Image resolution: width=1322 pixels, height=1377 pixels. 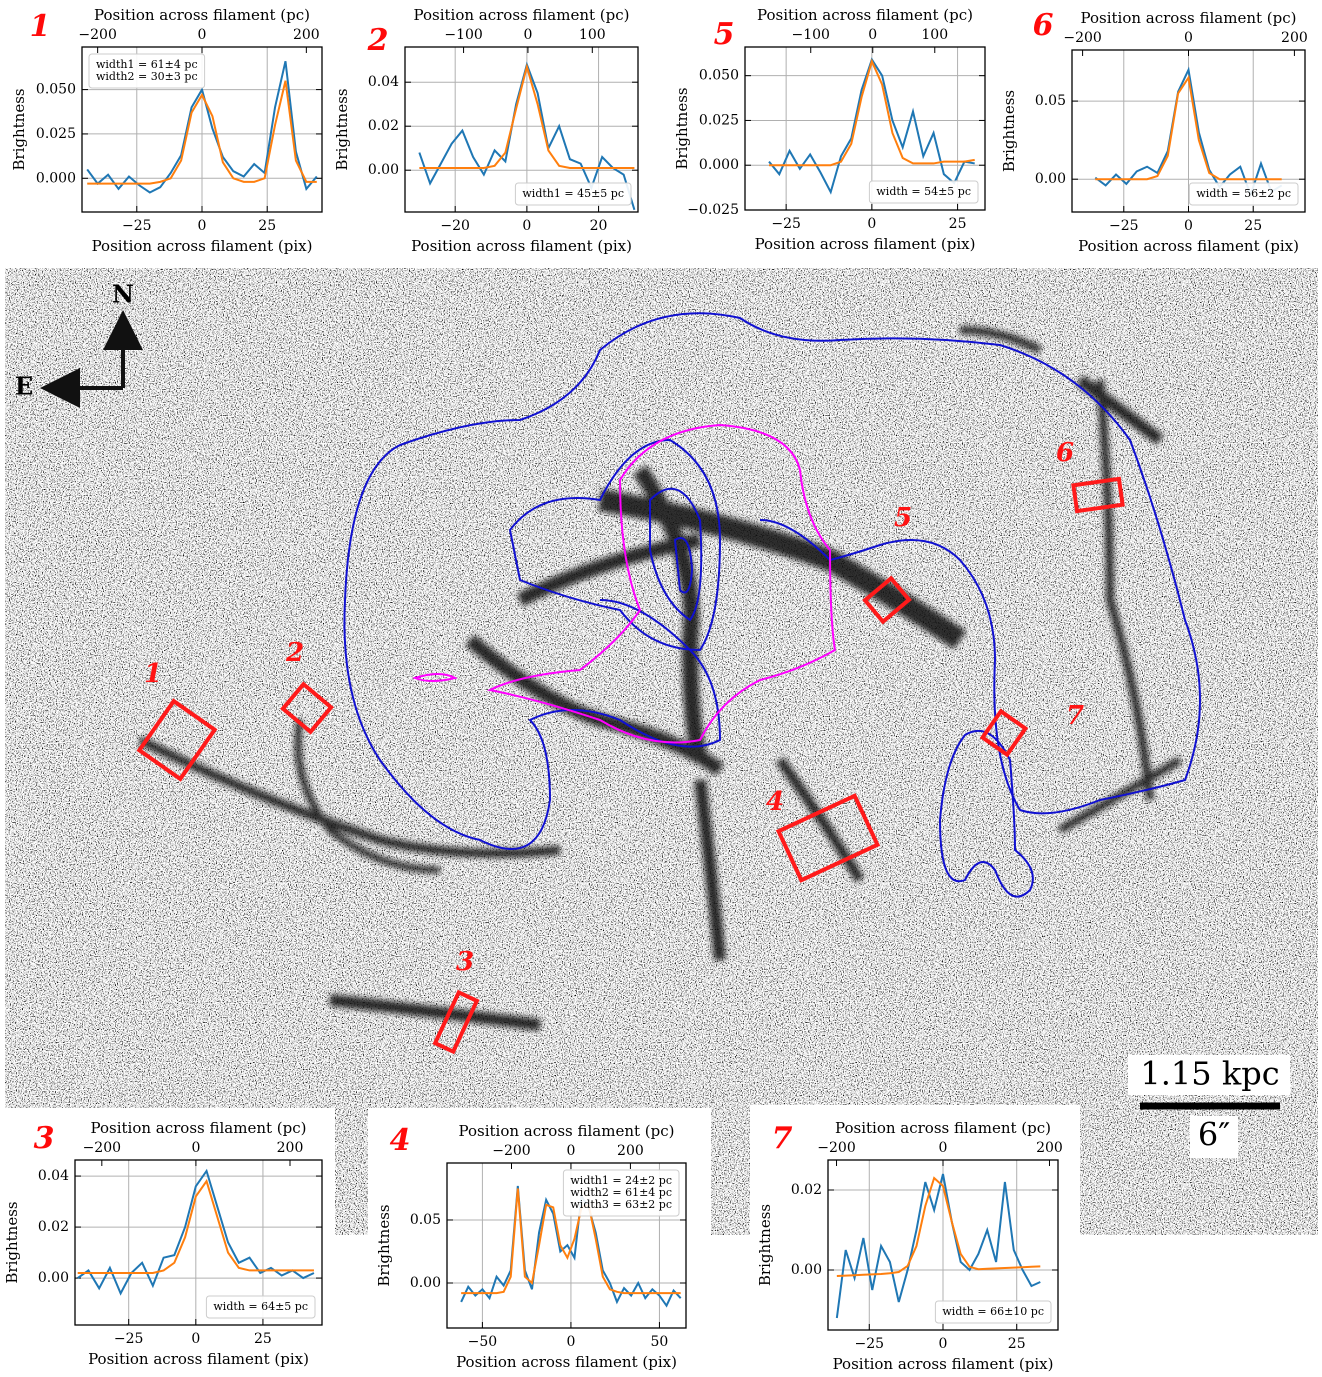 What do you see at coordinates (400, 1140) in the screenshot?
I see `panel-label: 4` at bounding box center [400, 1140].